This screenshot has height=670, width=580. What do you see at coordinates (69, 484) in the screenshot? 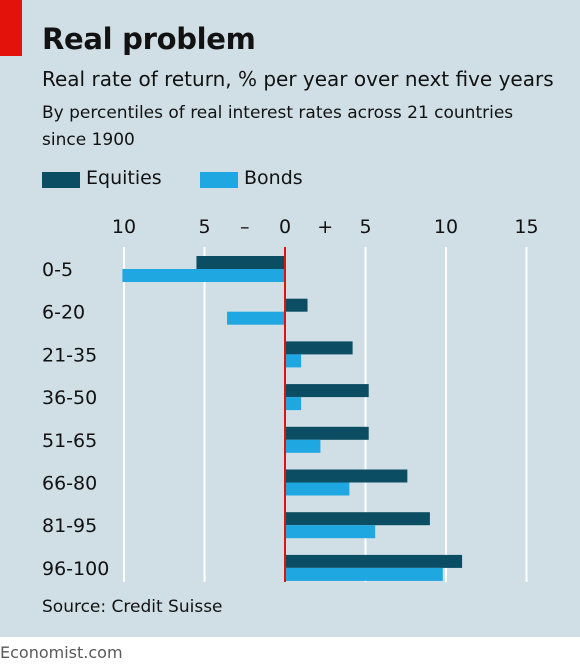
I see `y-category-label: 66-80` at bounding box center [69, 484].